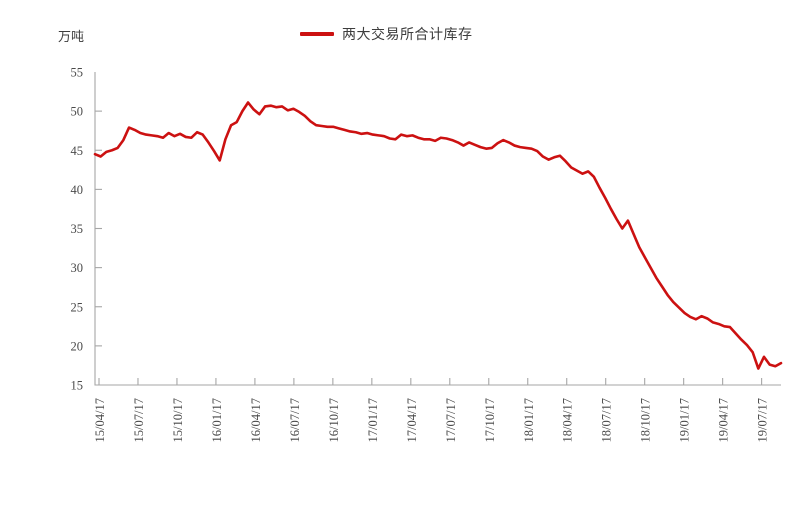  Describe the element at coordinates (100, 420) in the screenshot. I see `x-axis-tick-label: 15/04/17` at that location.